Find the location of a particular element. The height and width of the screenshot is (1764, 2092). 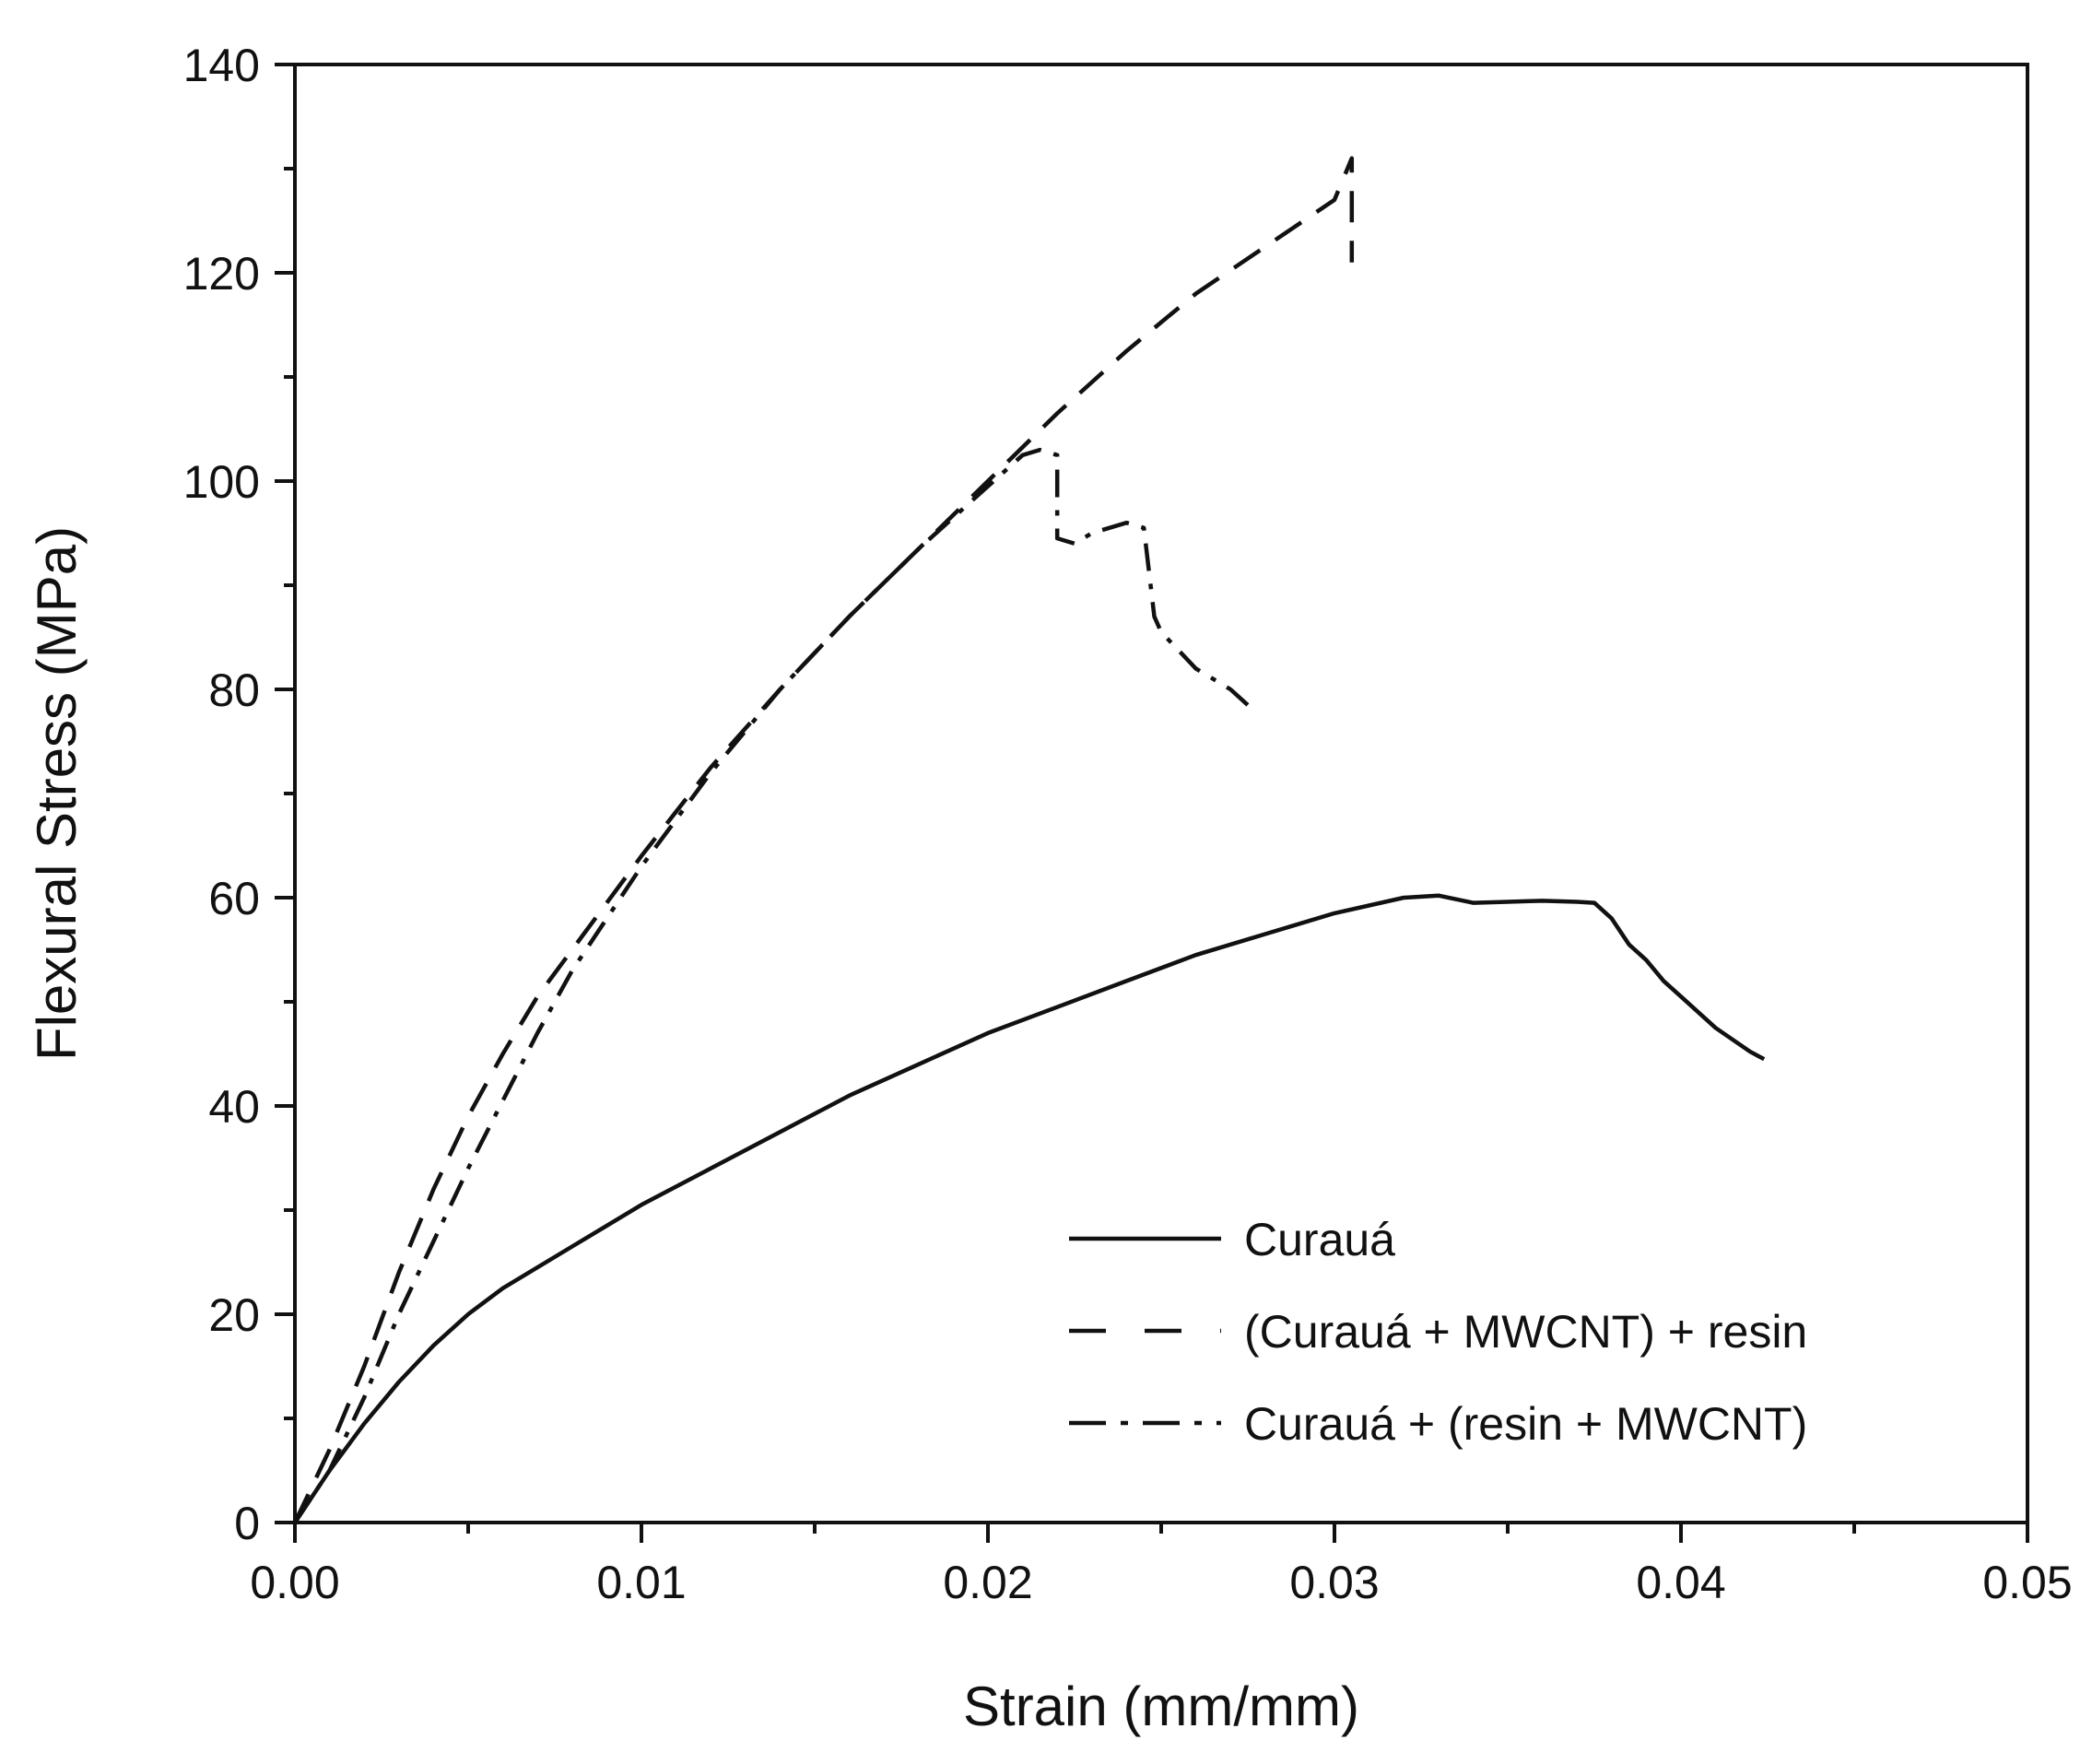

x-tick-label: 0.02 is located at coordinates (987, 1582).